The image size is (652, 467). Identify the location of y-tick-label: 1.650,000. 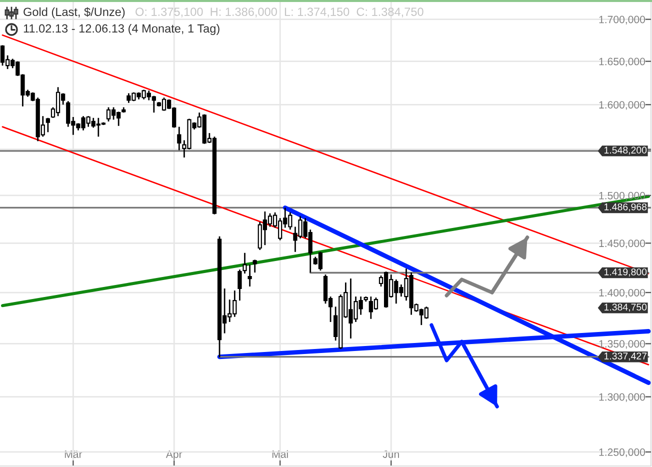
(622, 62).